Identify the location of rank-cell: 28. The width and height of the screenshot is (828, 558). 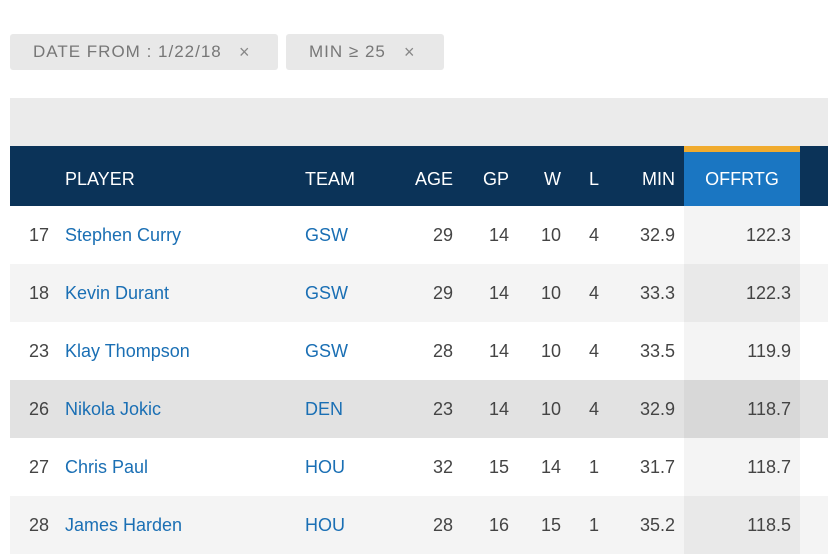
(38, 525).